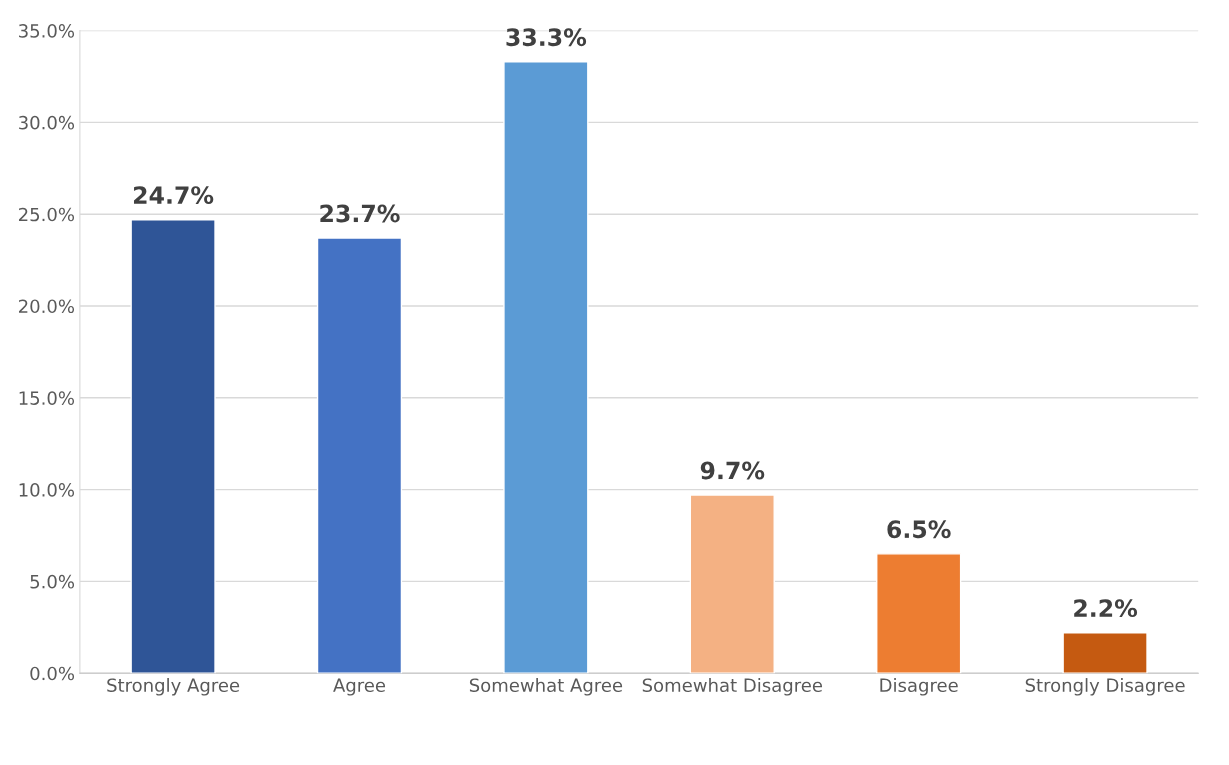 This screenshot has height=765, width=1229. Describe the element at coordinates (360, 213) in the screenshot. I see `data-label: 23.7%` at that location.